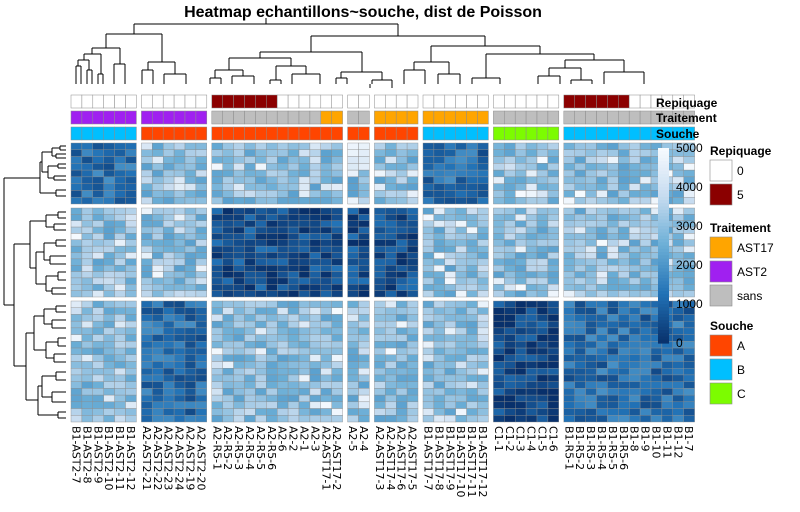 This screenshot has height=512, width=800. Describe the element at coordinates (498, 439) in the screenshot. I see `column-label: C1-1` at that location.